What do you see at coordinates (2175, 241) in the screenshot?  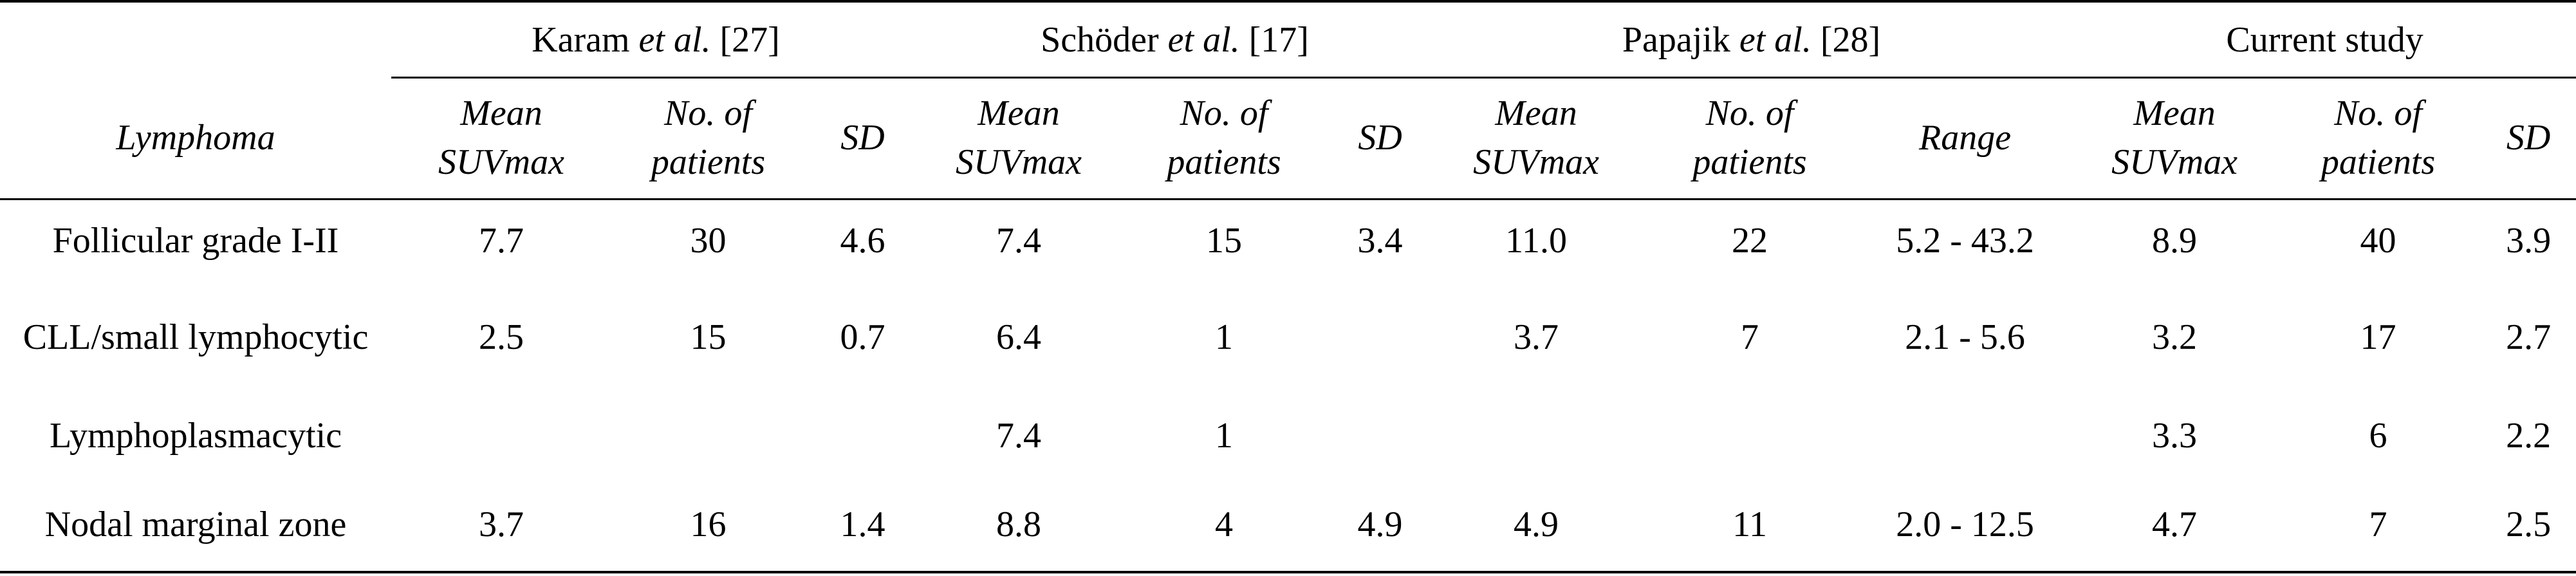 I see `cell: 8.9` at bounding box center [2175, 241].